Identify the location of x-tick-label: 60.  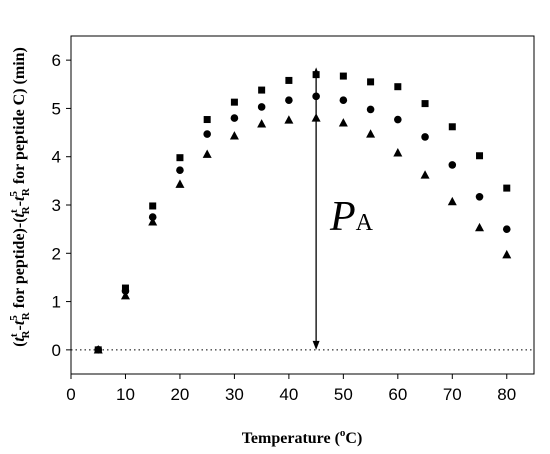
(397, 394).